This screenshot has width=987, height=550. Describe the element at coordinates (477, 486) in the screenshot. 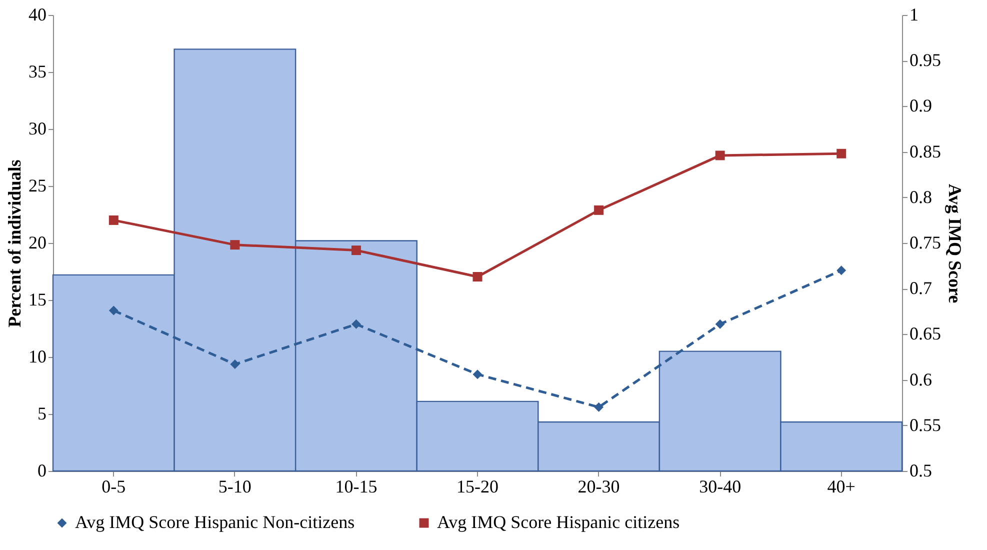

I see `x-tick-label: 15-20` at that location.